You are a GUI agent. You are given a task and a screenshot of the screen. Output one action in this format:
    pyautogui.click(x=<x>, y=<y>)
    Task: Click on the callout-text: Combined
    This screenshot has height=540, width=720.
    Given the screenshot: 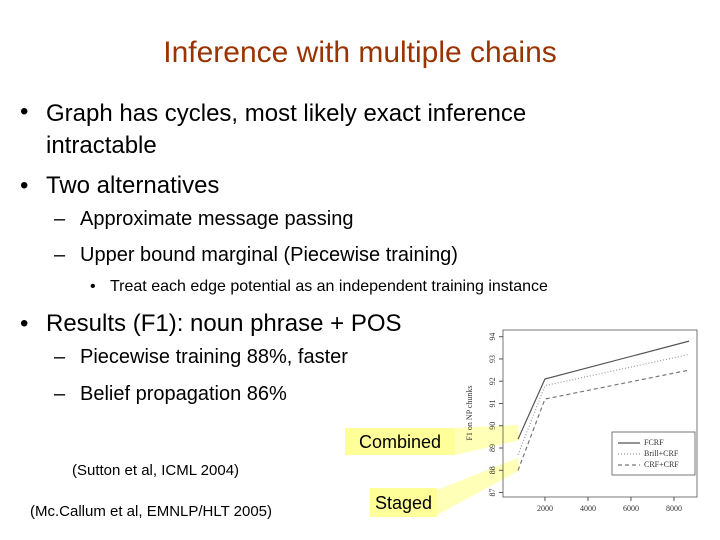 What is the action you would take?
    pyautogui.click(x=400, y=442)
    